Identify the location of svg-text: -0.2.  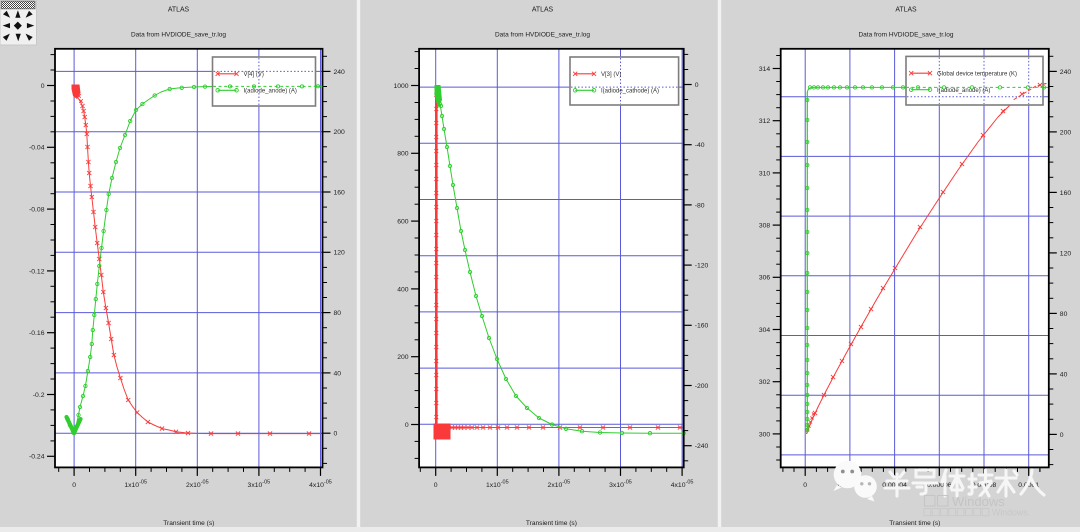
(39, 395).